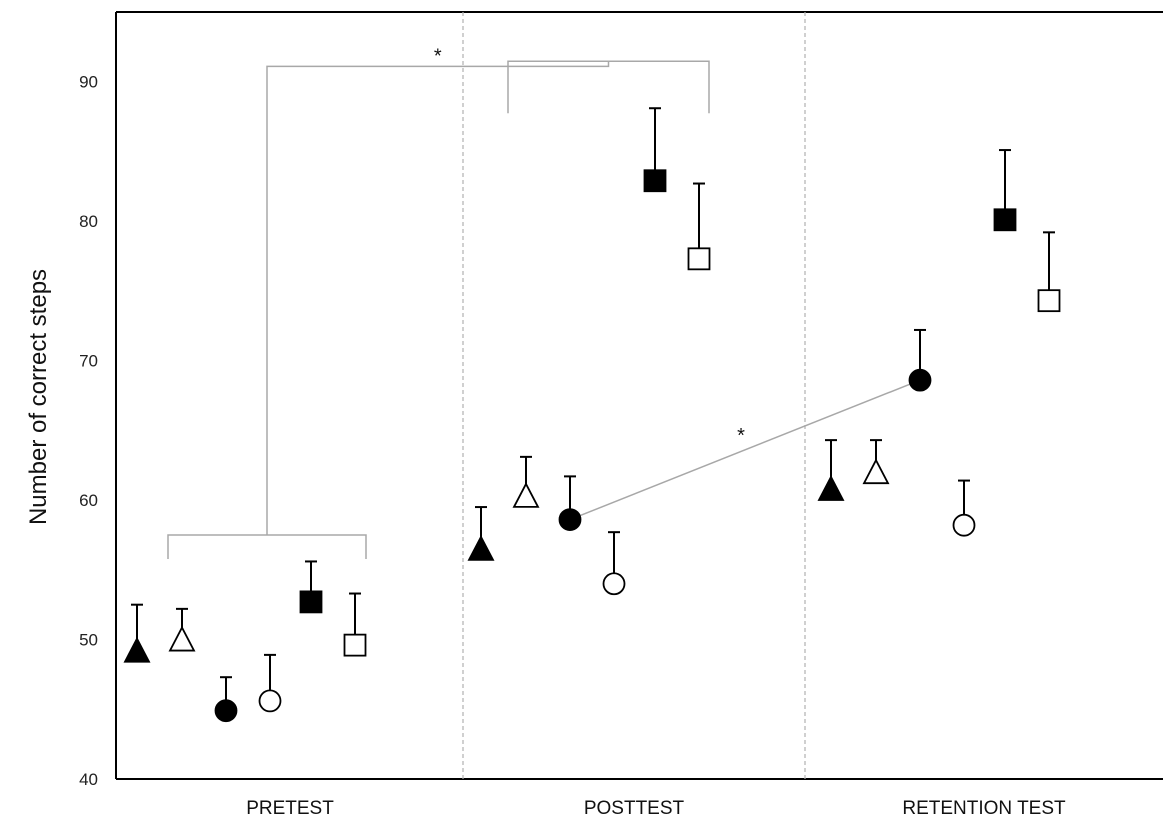  Describe the element at coordinates (984, 808) in the screenshot. I see `x-category-label: RETENTION TEST` at that location.